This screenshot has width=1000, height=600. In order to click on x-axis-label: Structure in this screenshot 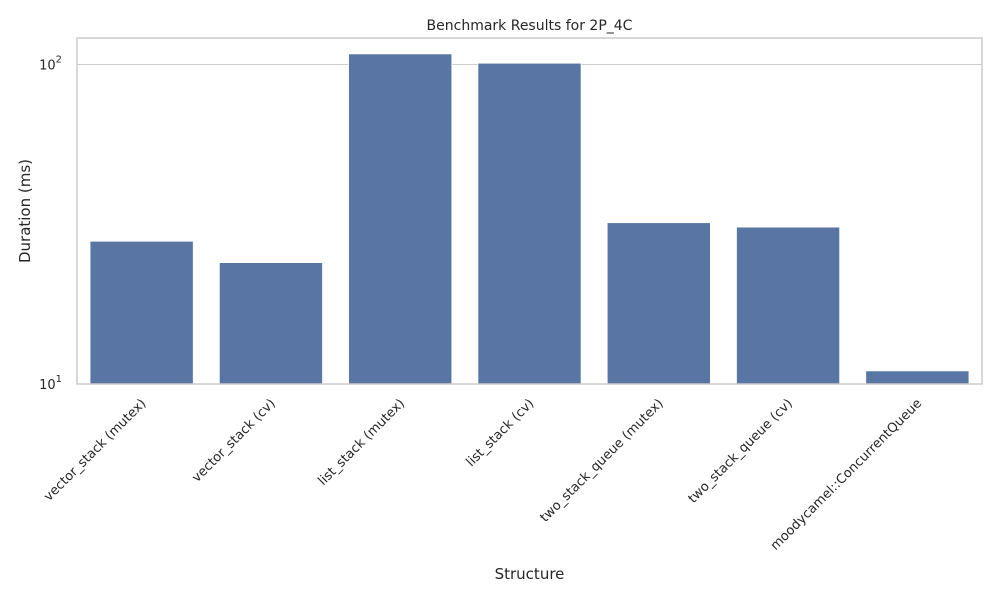, I will do `click(530, 574)`.